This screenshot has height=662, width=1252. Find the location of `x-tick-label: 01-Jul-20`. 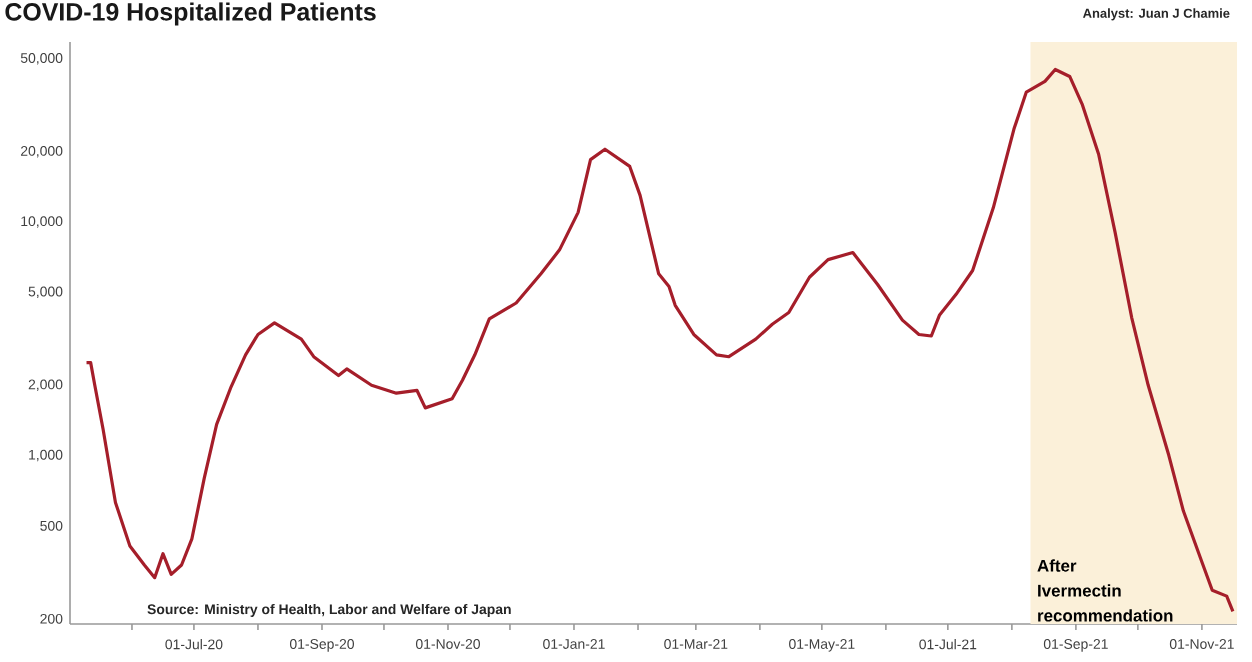

x-tick-label: 01-Jul-20 is located at coordinates (194, 644).